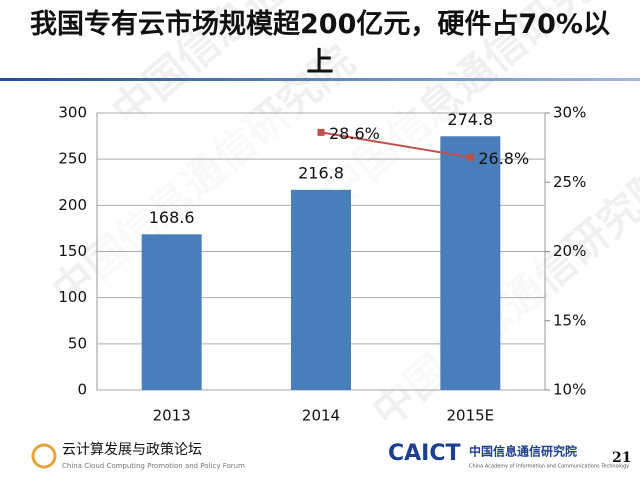 Image resolution: width=640 pixels, height=480 pixels. What do you see at coordinates (72, 113) in the screenshot?
I see `y-tick-label: 300` at bounding box center [72, 113].